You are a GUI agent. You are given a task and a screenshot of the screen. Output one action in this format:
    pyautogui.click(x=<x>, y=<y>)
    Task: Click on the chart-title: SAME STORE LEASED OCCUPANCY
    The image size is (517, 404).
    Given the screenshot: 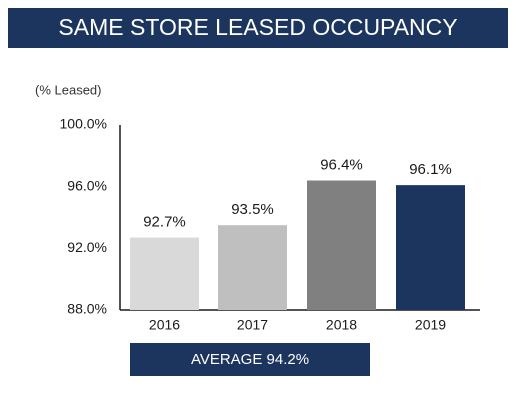 What is the action you would take?
    pyautogui.click(x=257, y=27)
    